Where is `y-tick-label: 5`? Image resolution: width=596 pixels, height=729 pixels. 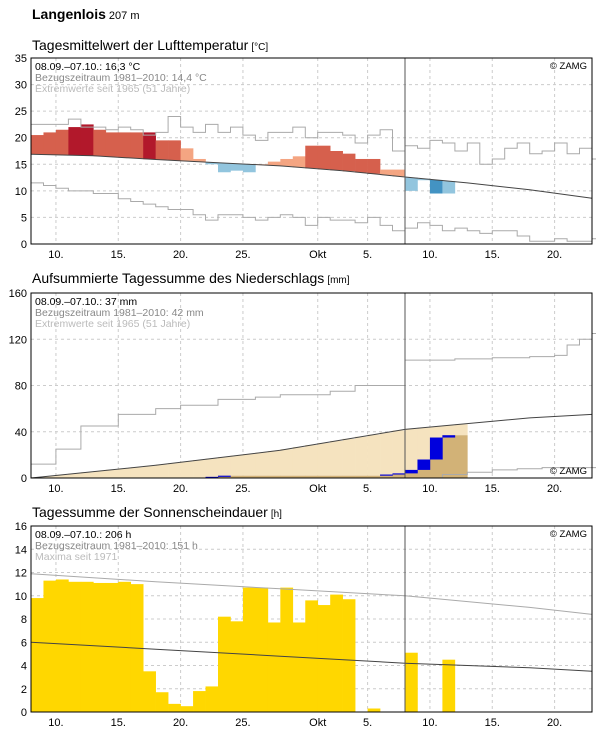 y-tick-label: 5 is located at coordinates (24, 218).